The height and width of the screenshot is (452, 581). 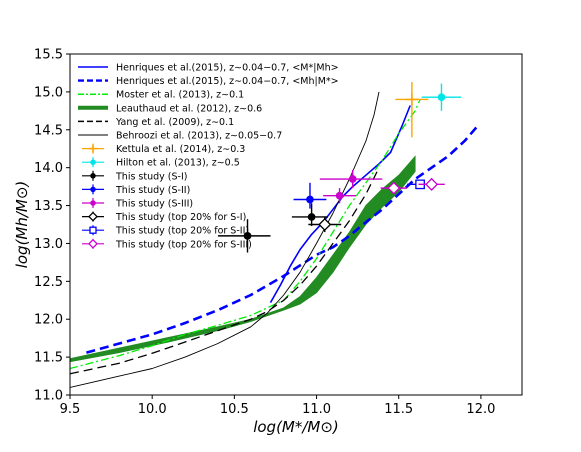 What do you see at coordinates (316, 409) in the screenshot?
I see `x-tick-label-3: 11.0` at bounding box center [316, 409].